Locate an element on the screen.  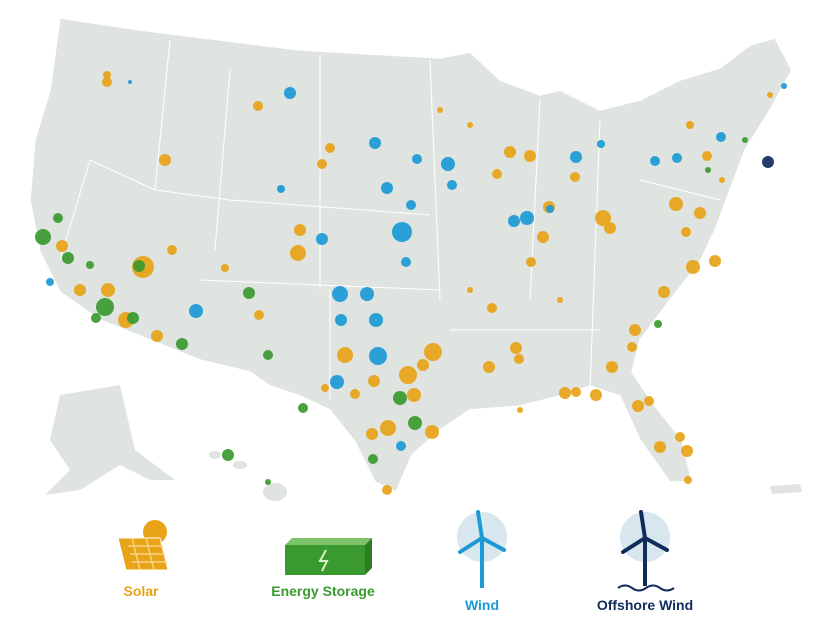
hawaii is located at coordinates (248, 476).